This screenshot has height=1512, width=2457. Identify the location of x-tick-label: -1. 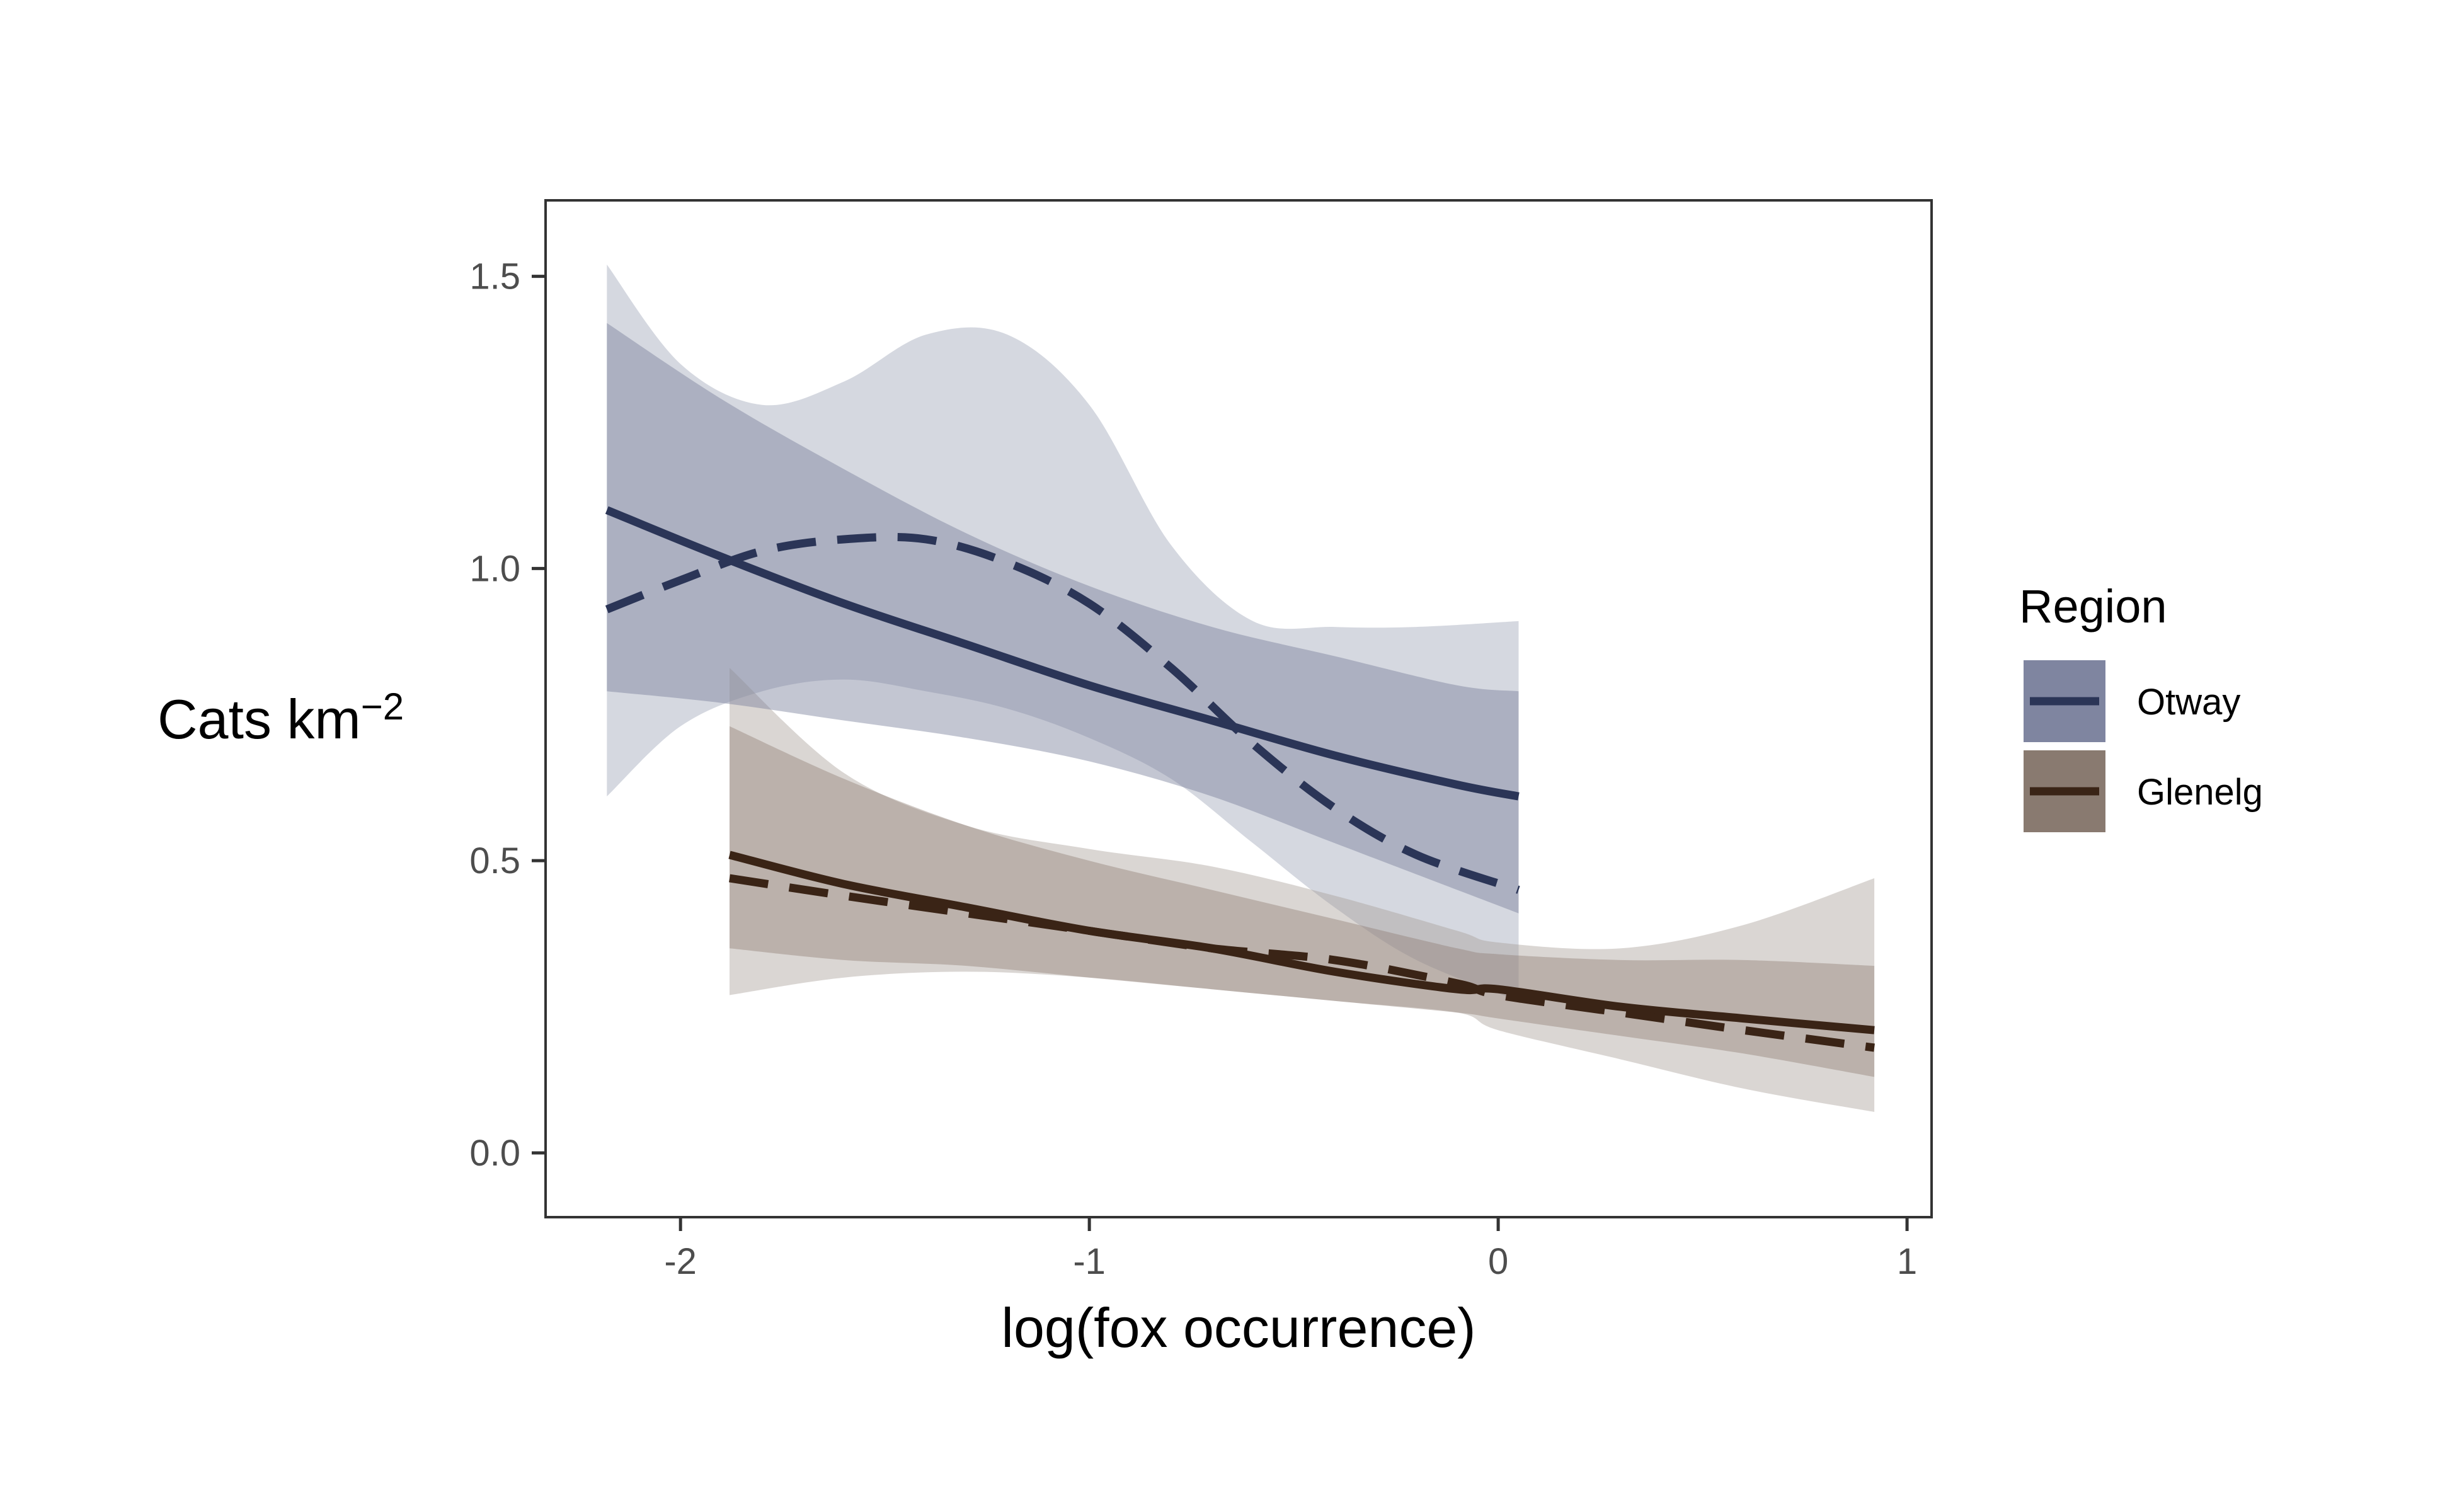
(1089, 1261).